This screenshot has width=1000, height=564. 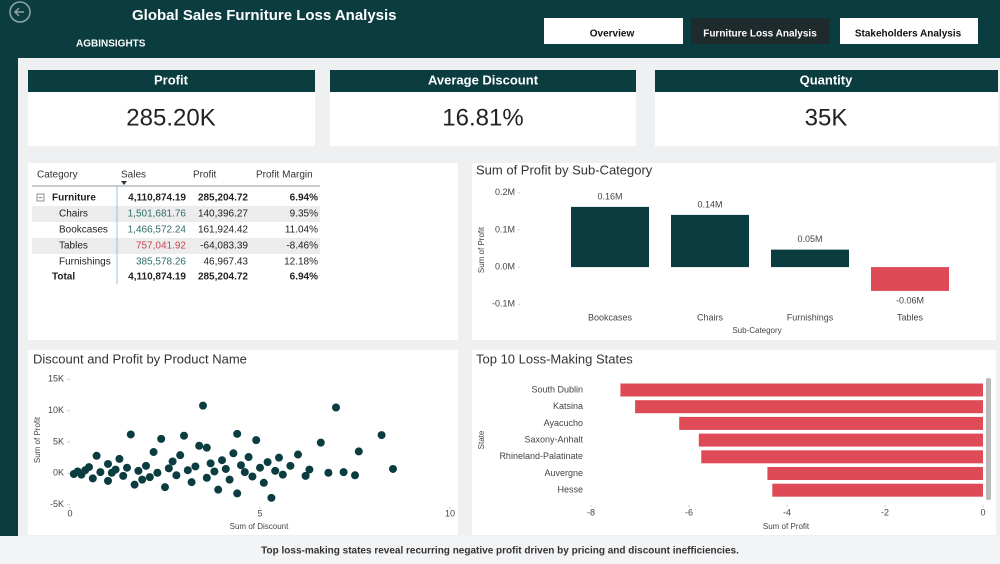 What do you see at coordinates (301, 230) in the screenshot?
I see `cell: 11.04%` at bounding box center [301, 230].